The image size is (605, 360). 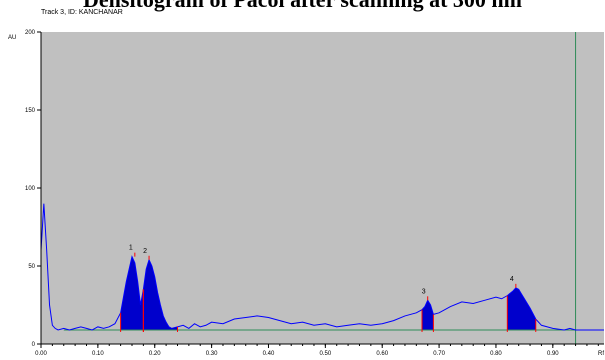 I want to click on y-axis-label: AU, so click(x=12, y=38).